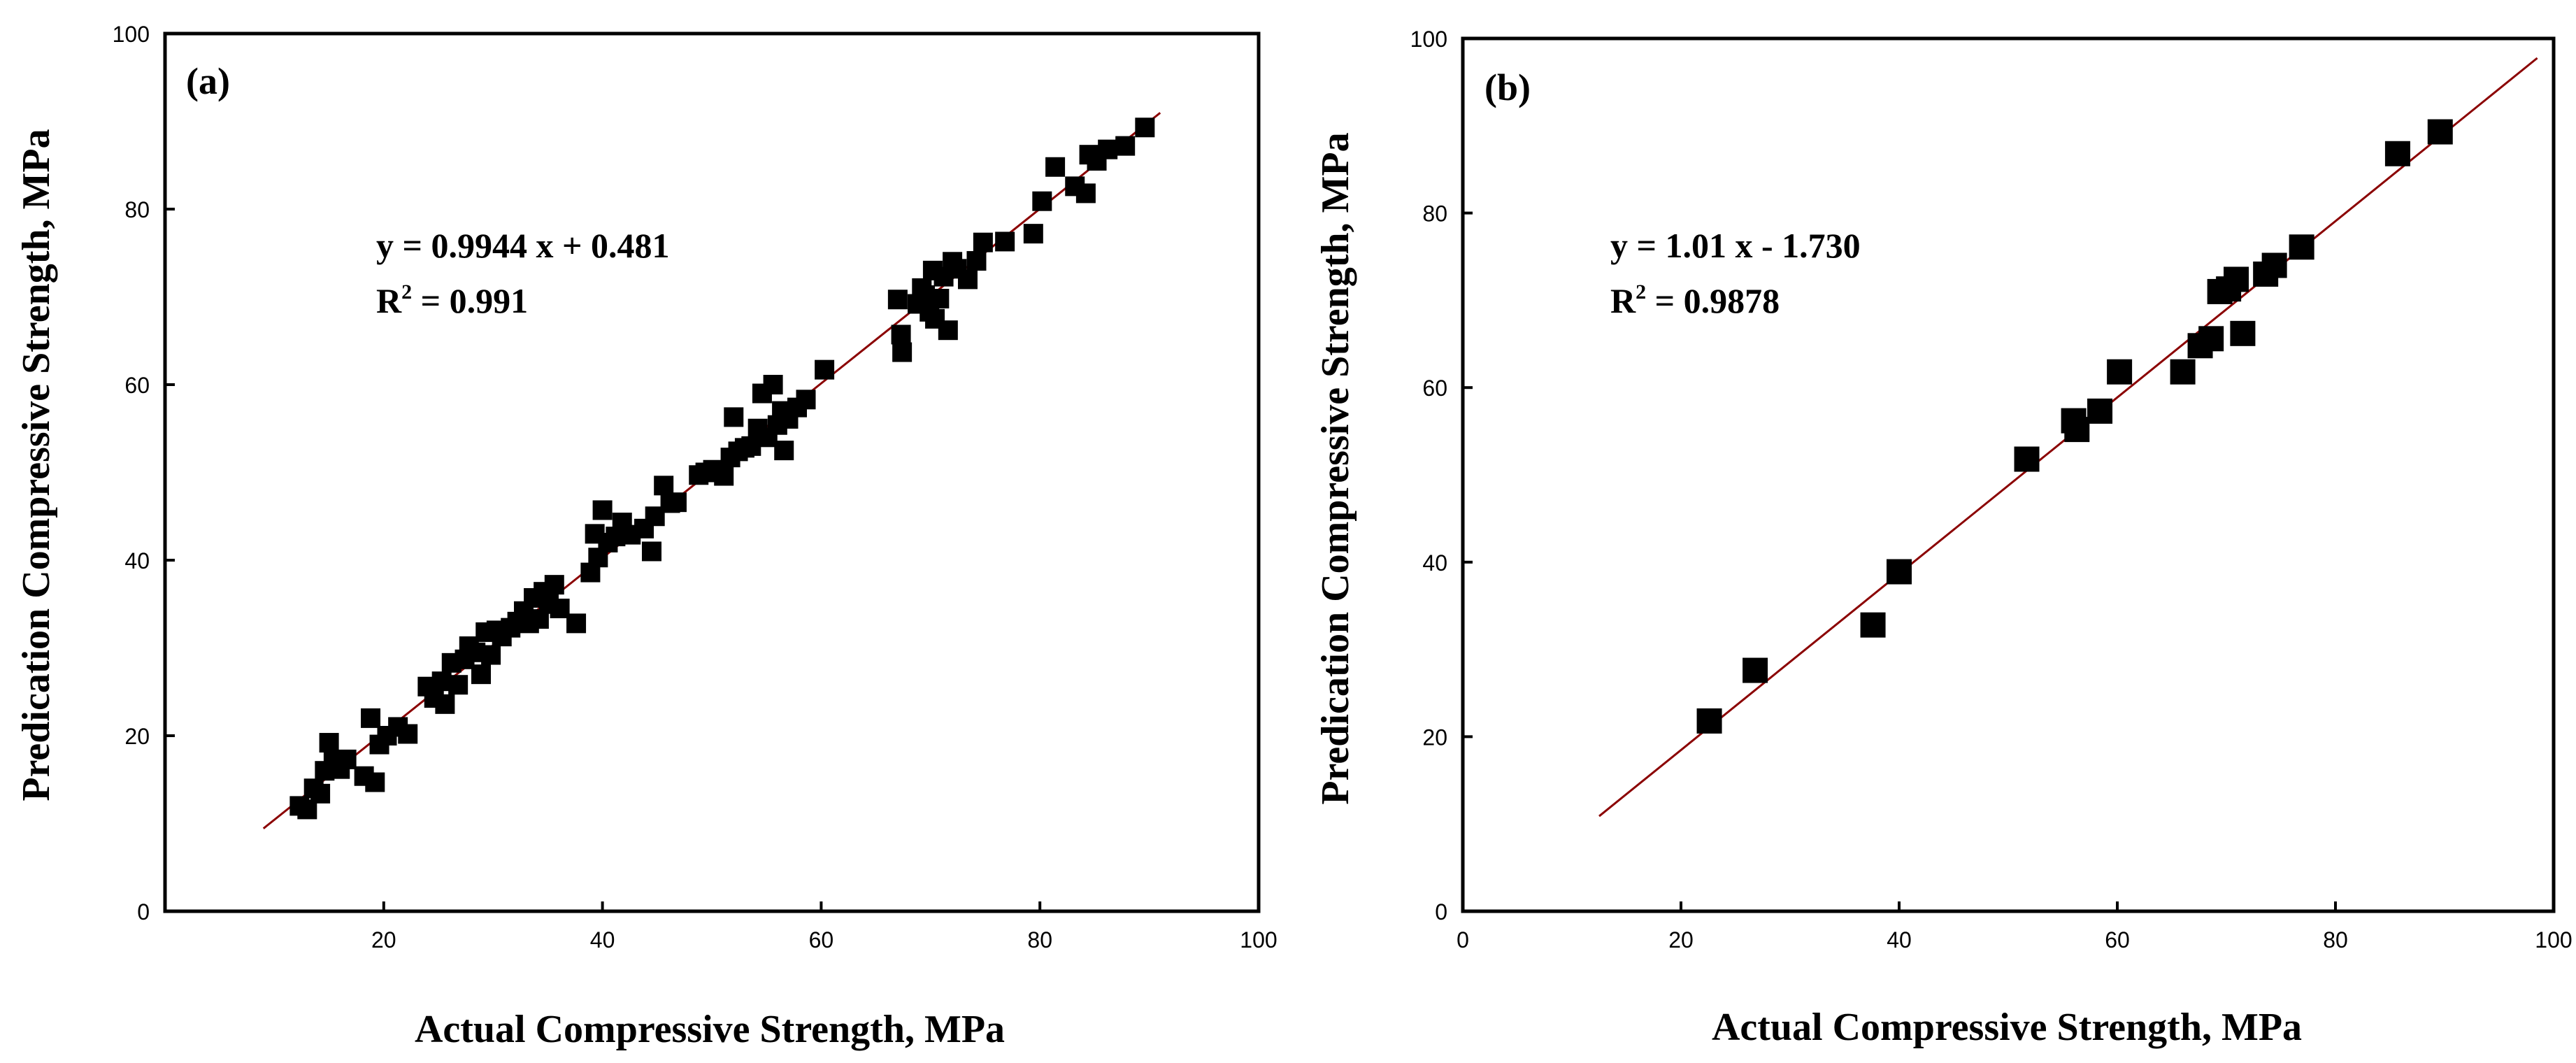 The height and width of the screenshot is (1063, 2576). What do you see at coordinates (710, 1029) in the screenshot?
I see `xlabel-a: Actual Compressive Strength, MPa` at bounding box center [710, 1029].